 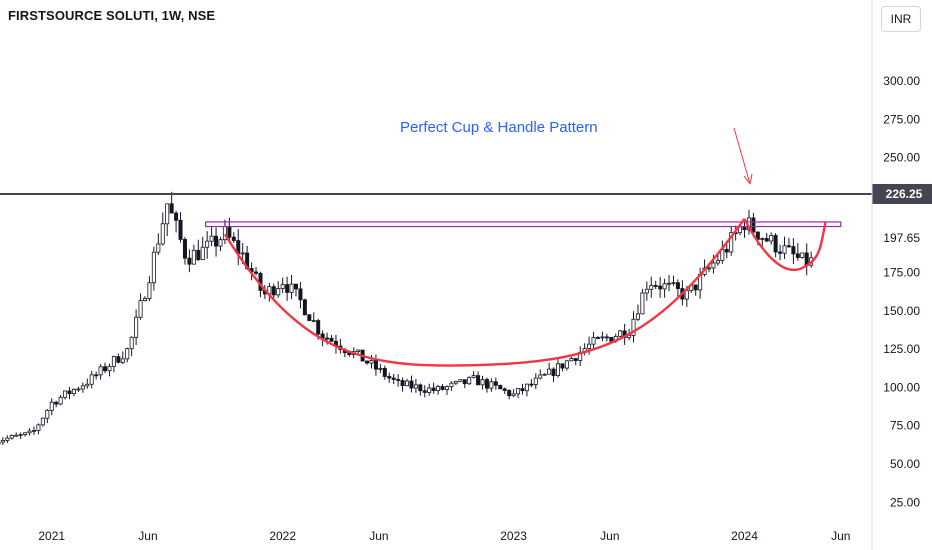 I want to click on y-tick-label: 175.00, so click(x=901, y=273).